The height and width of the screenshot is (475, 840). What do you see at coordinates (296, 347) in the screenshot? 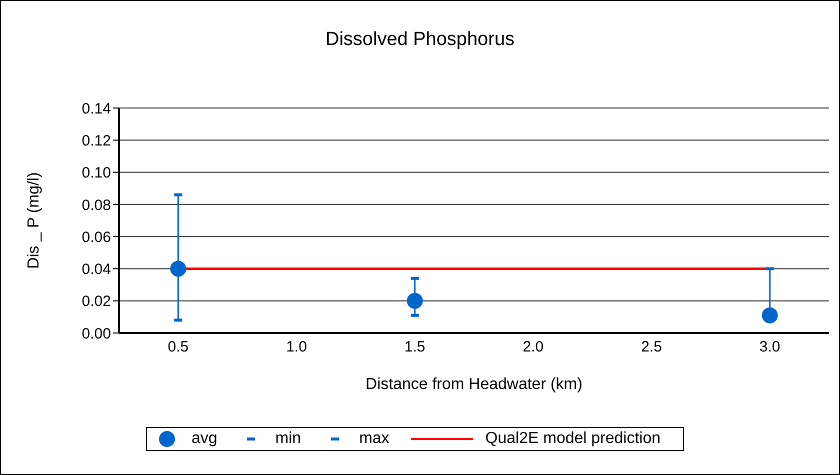
I see `x-tick-label: 1.0` at bounding box center [296, 347].